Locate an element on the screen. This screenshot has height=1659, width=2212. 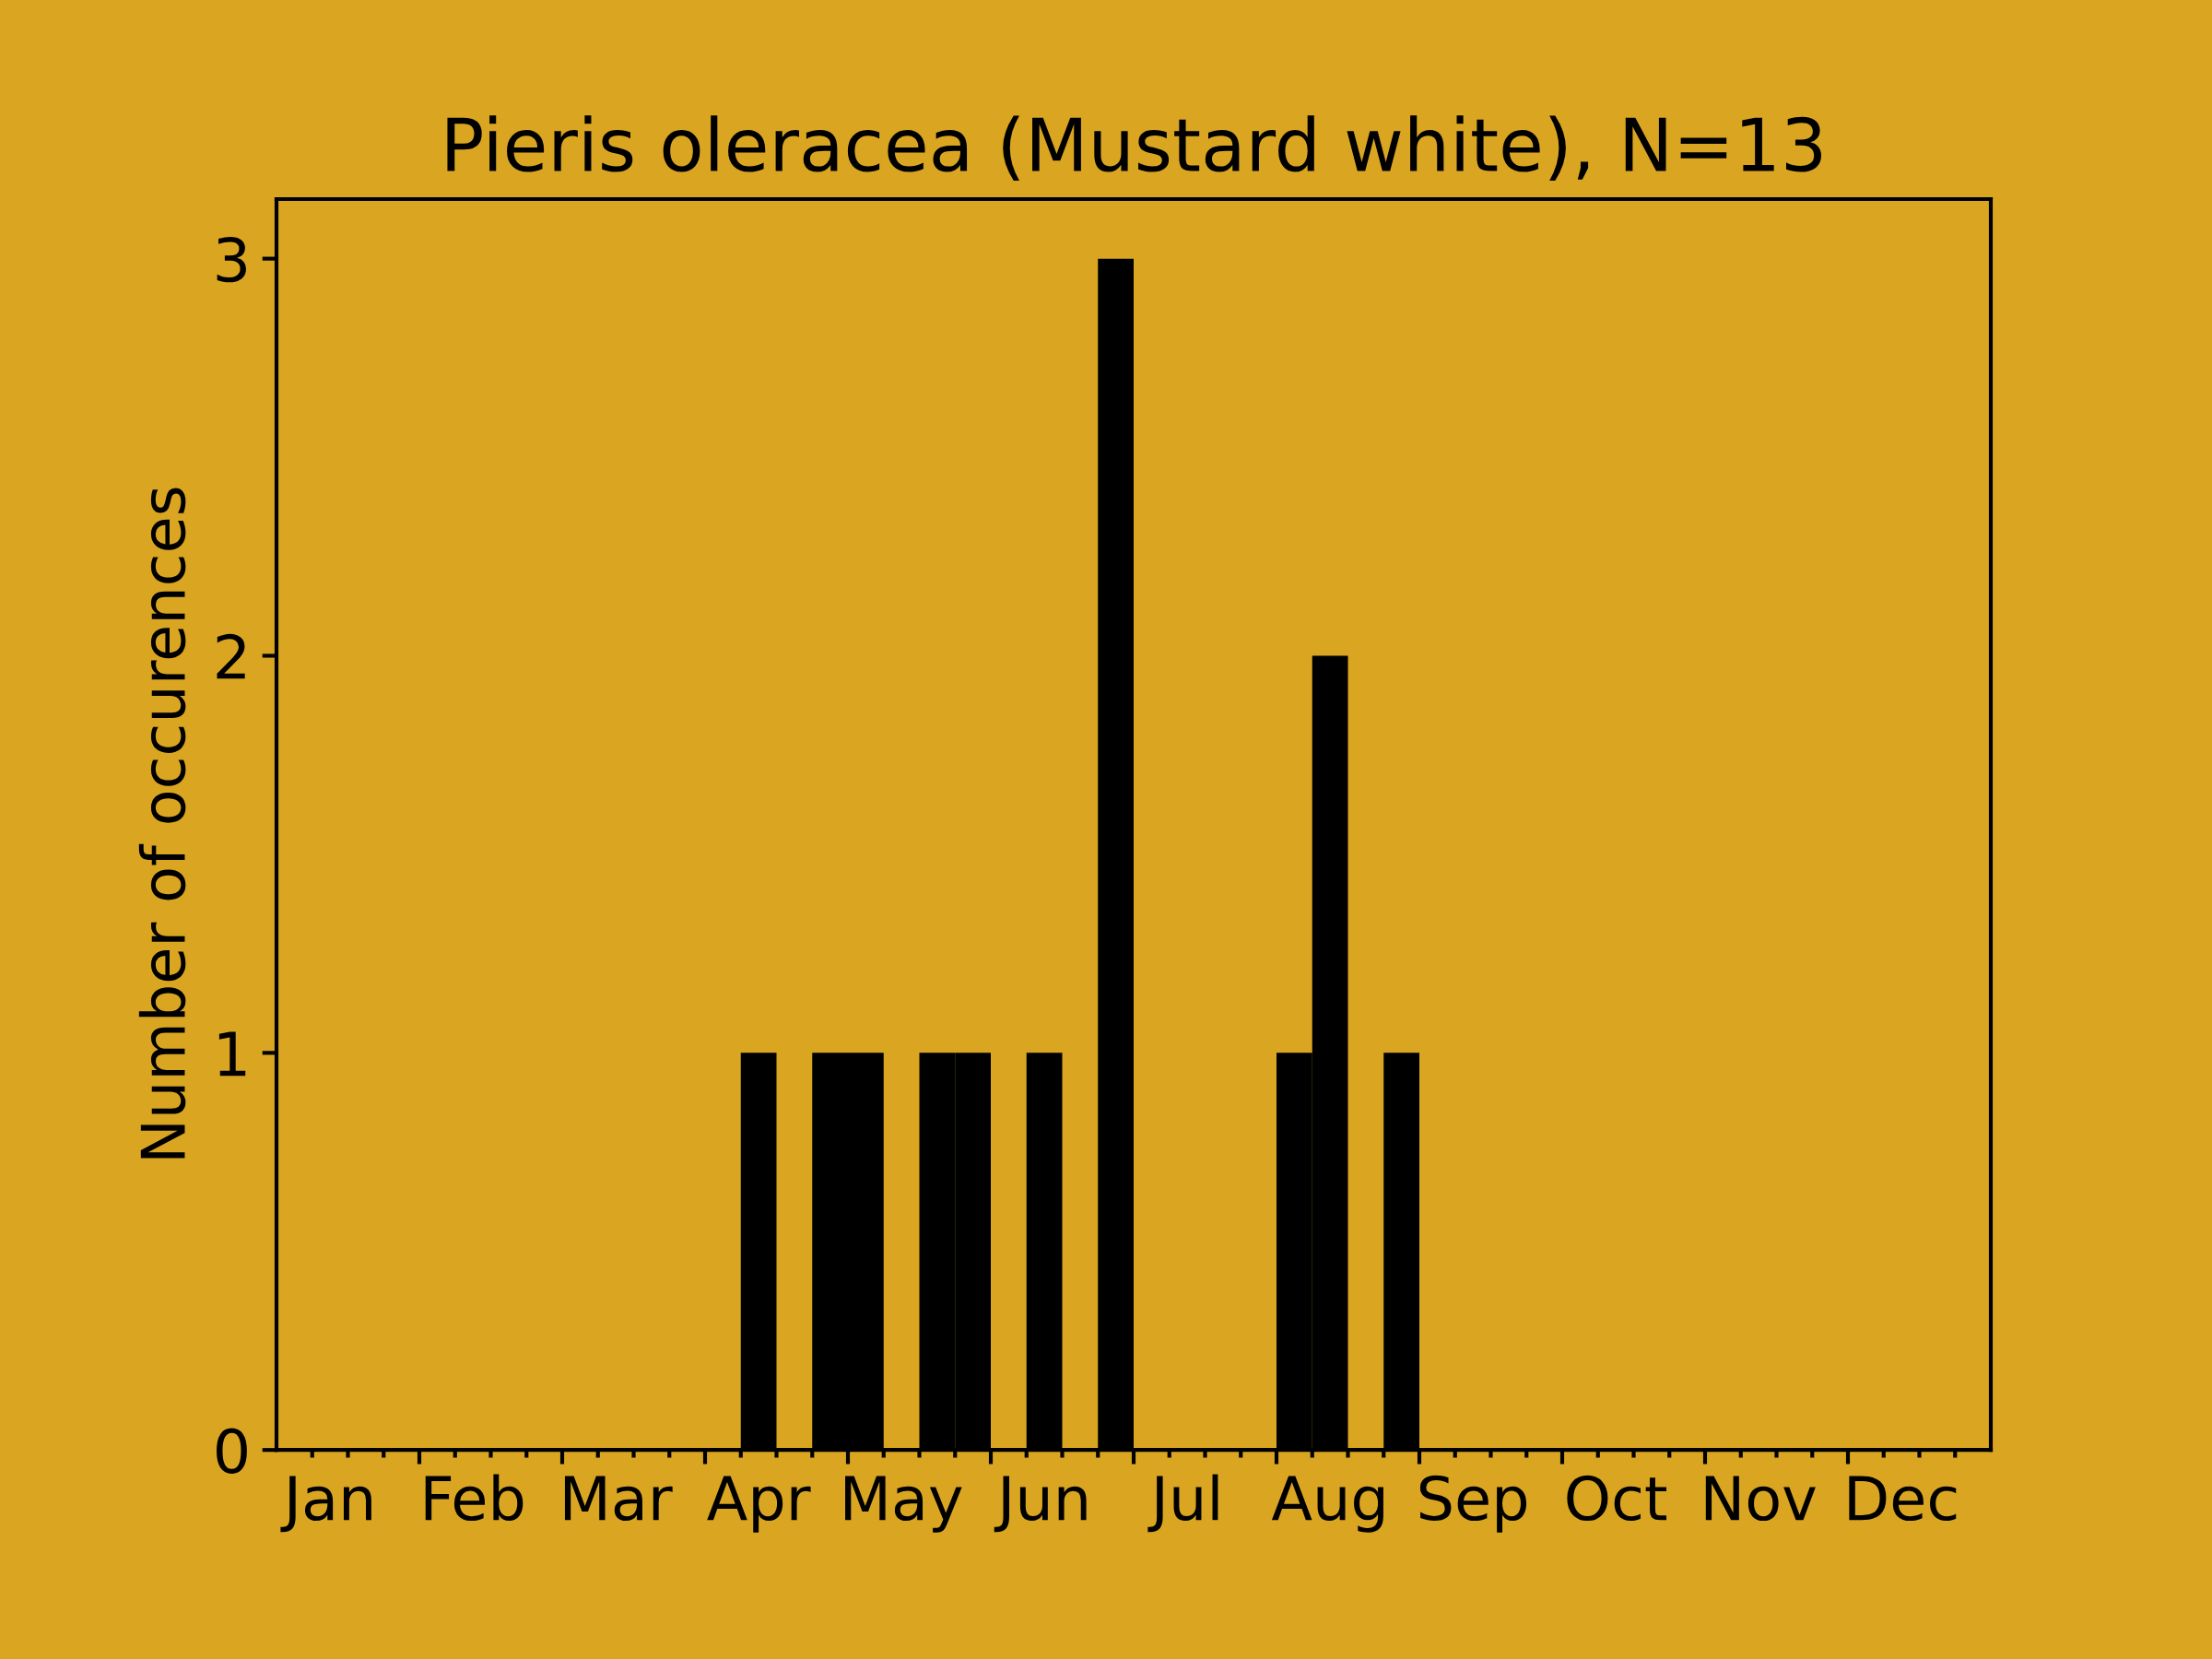
x-tick-label: Oct is located at coordinates (1616, 1498).